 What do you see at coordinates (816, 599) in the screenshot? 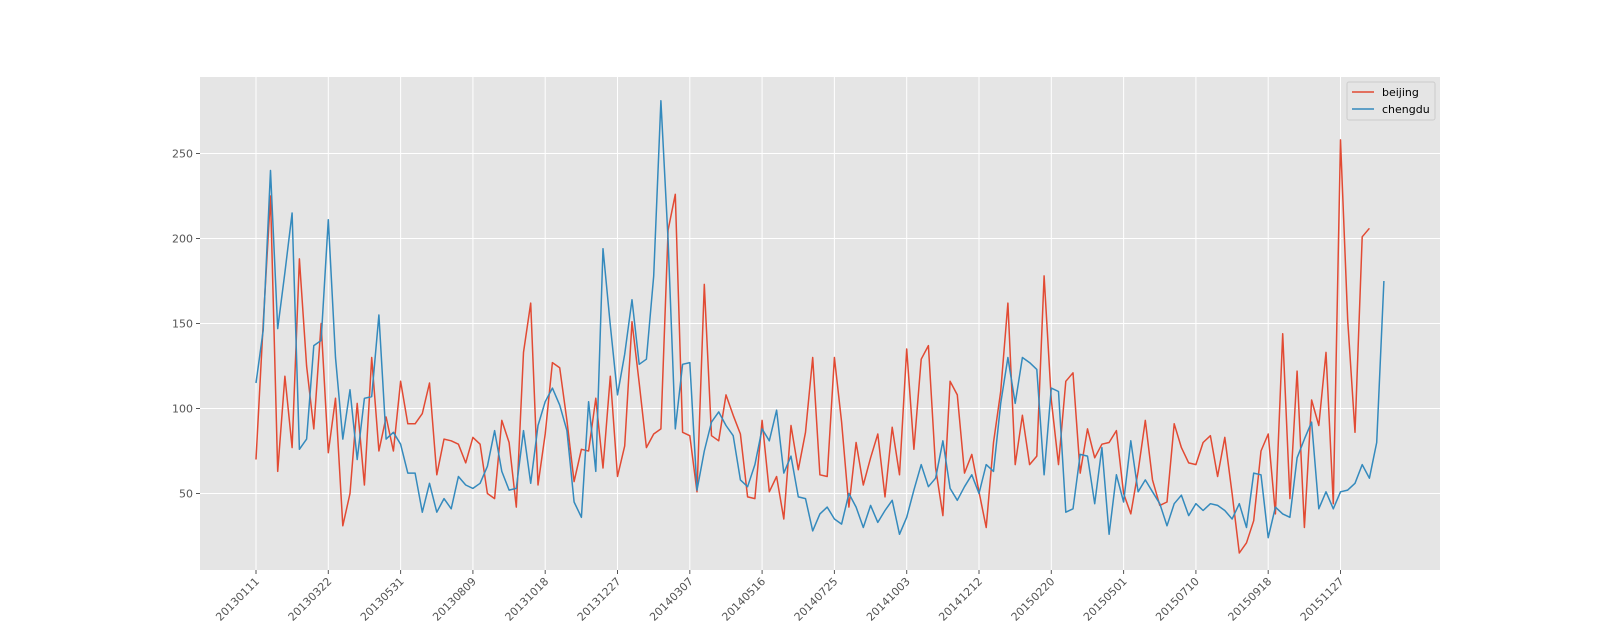
I see `x-tick-label: 20140725` at bounding box center [816, 599].